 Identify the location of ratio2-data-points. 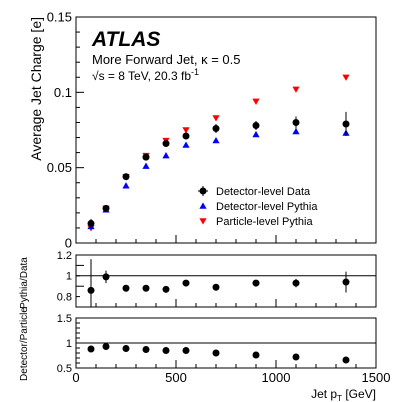
(226, 353).